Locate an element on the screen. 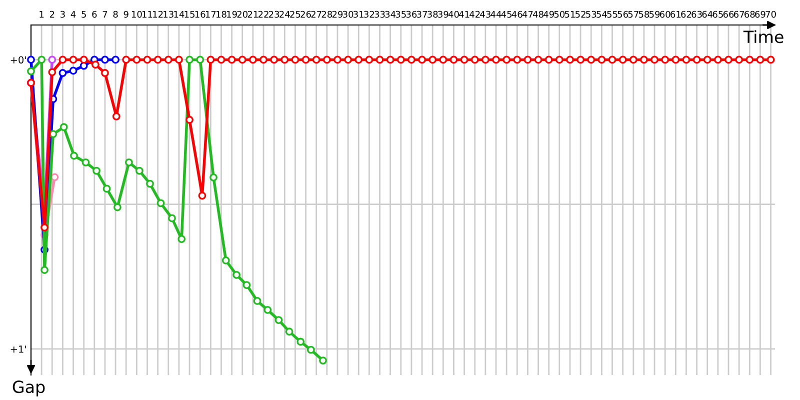 This screenshot has width=800, height=400. x-tick-label: 37 is located at coordinates (421, 14).